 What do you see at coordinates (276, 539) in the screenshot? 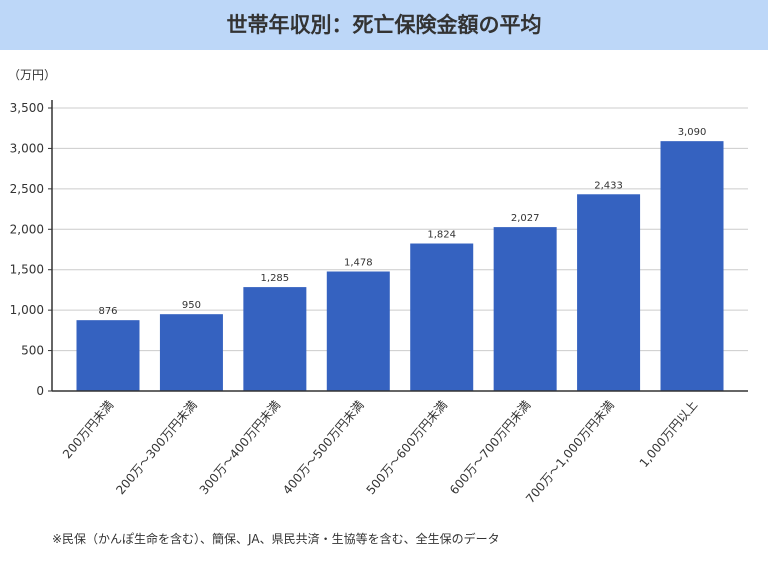
I see `footnote: ※民保（かんぽ生命を含む）、簡保、JA、県民共済・生協等を含む、全生保のデータ` at bounding box center [276, 539].